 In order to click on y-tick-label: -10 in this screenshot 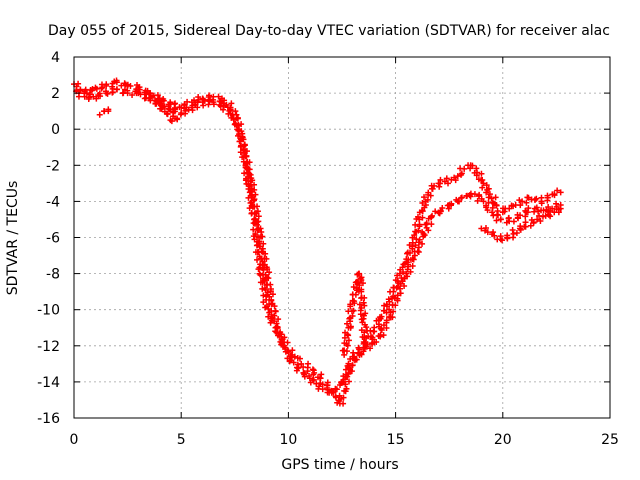, I will do `click(48, 311)`.